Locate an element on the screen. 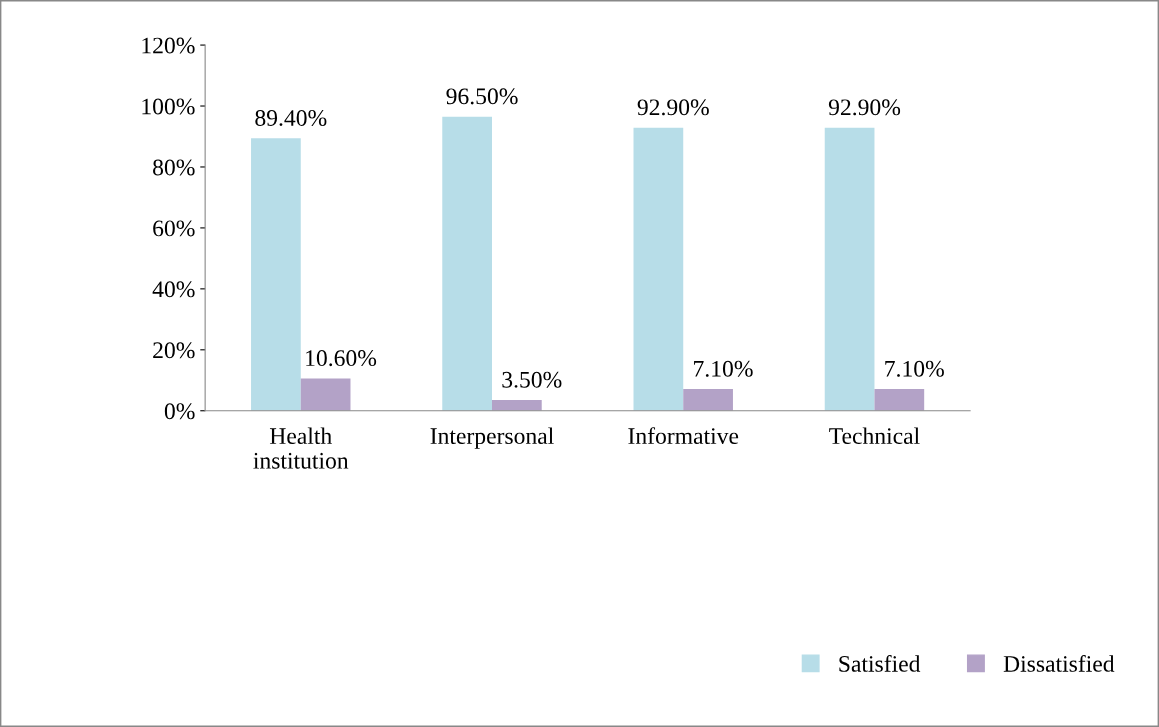  y-tick-label: 100% is located at coordinates (168, 106).